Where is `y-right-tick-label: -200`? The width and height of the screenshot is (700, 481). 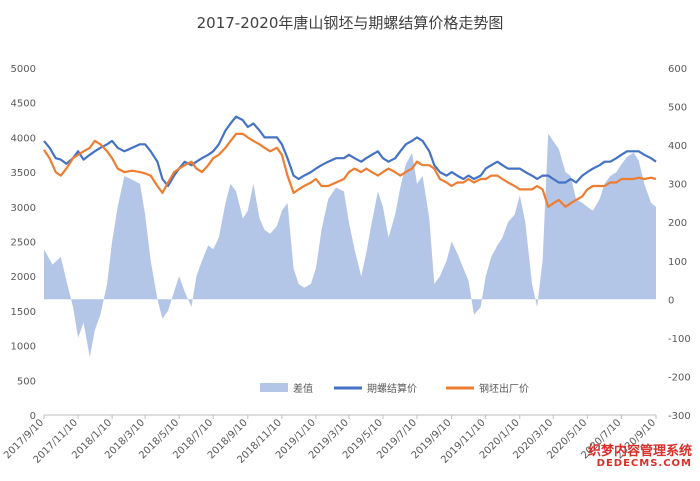 y-right-tick-label: -200 is located at coordinates (679, 377).